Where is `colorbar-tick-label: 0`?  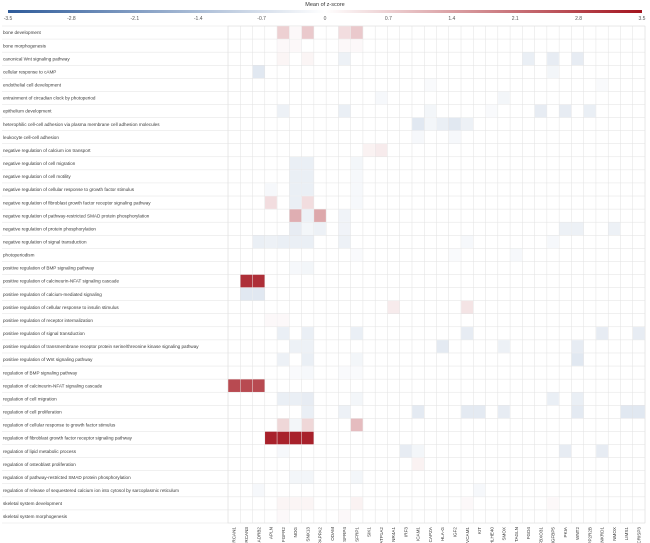 colorbar-tick-label: 0 is located at coordinates (325, 19).